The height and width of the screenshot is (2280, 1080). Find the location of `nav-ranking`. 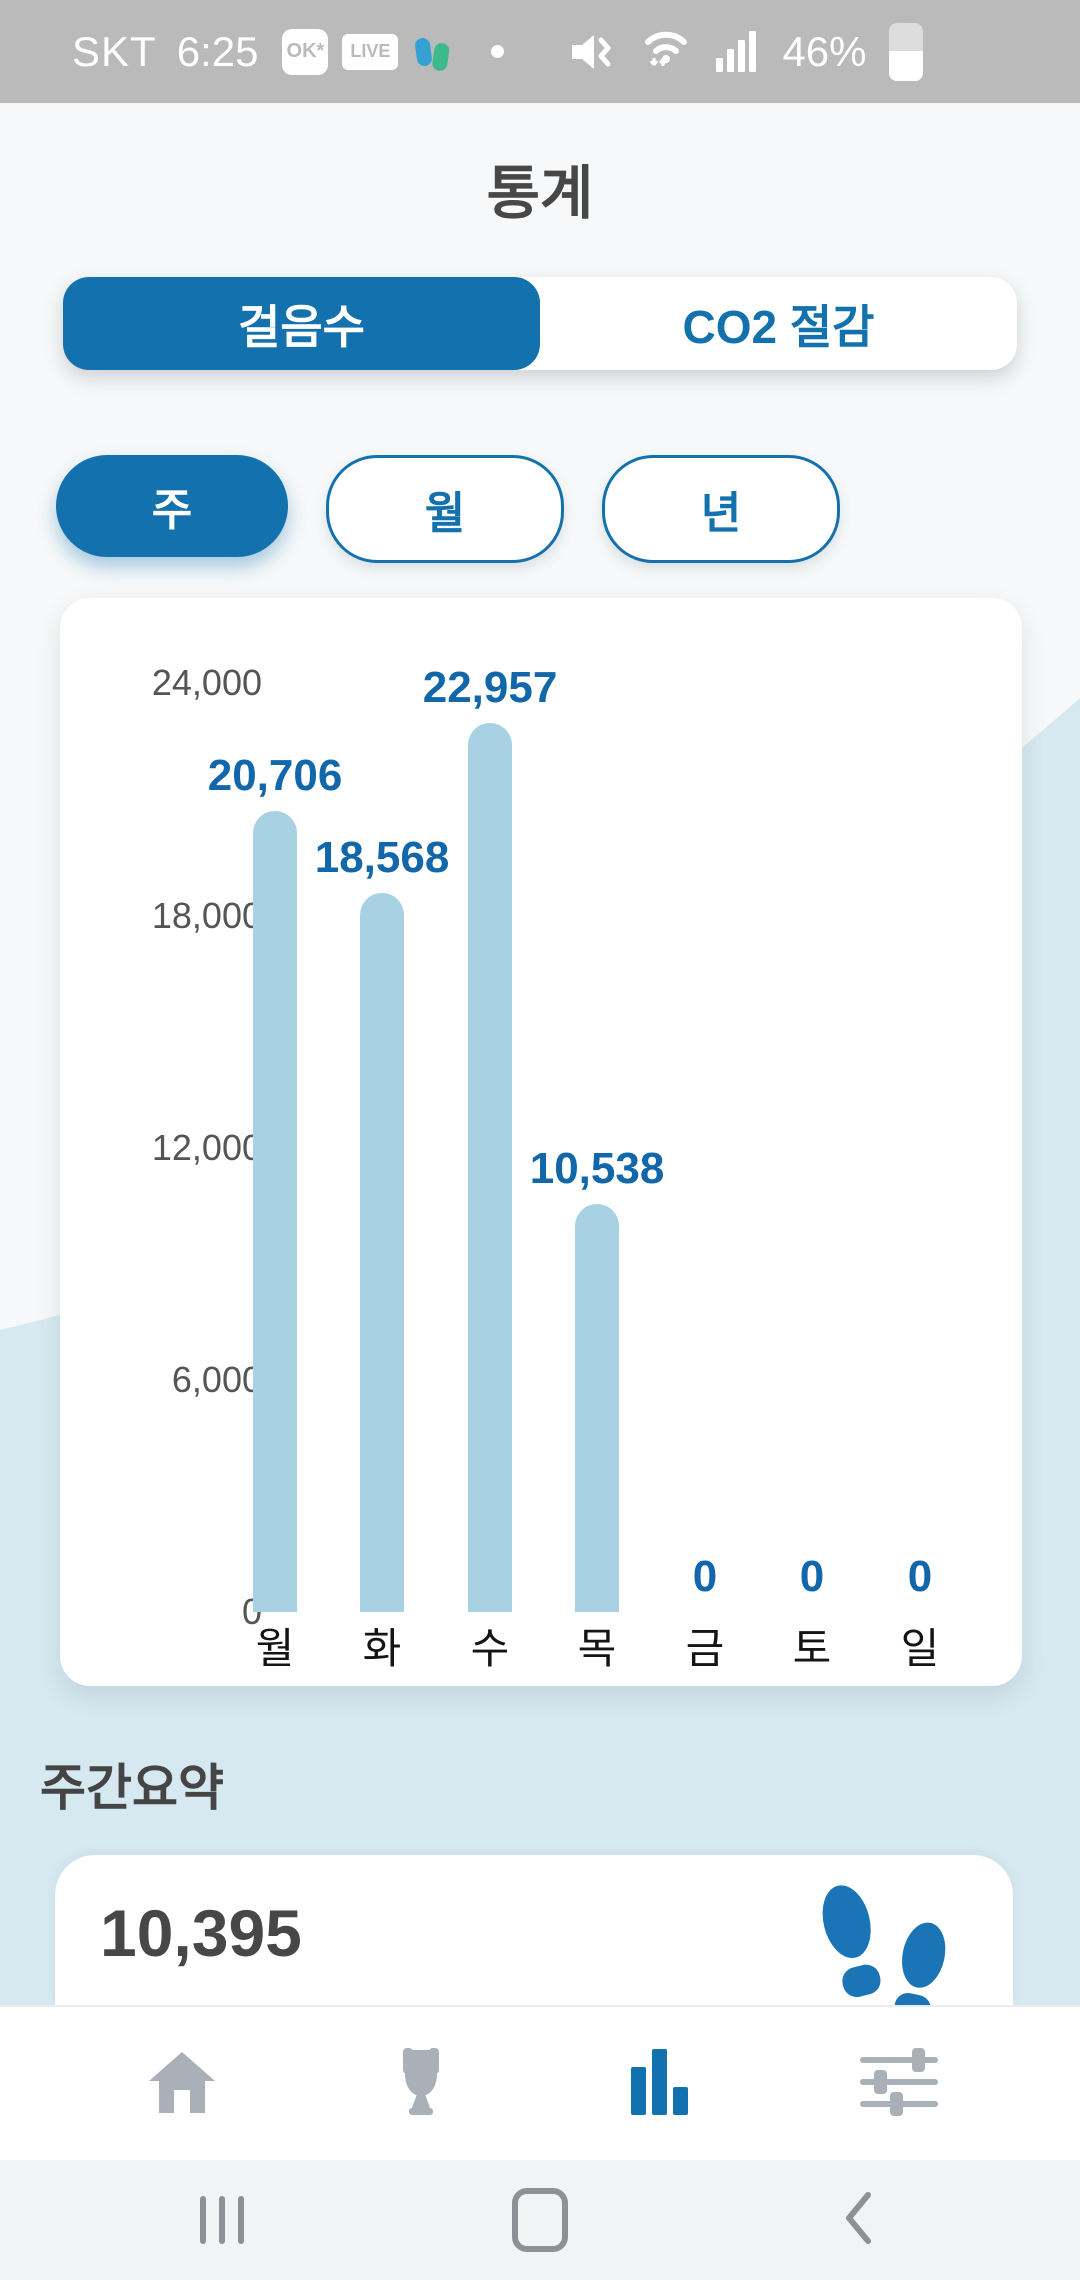

nav-ranking is located at coordinates (421, 2085).